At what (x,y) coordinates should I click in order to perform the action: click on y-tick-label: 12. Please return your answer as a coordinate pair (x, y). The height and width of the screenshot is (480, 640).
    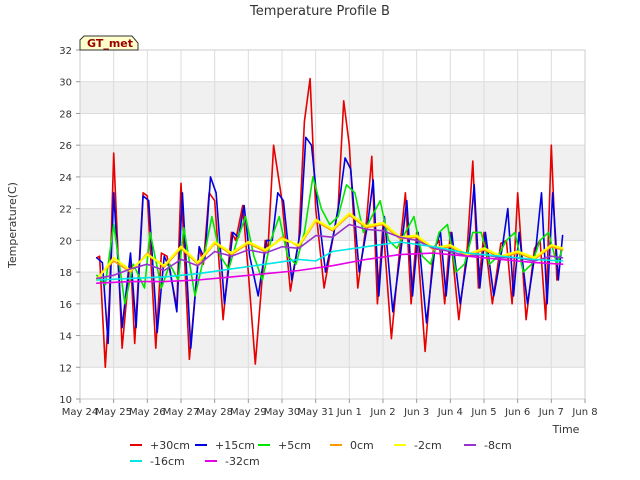
    Looking at the image, I should click on (65, 368).